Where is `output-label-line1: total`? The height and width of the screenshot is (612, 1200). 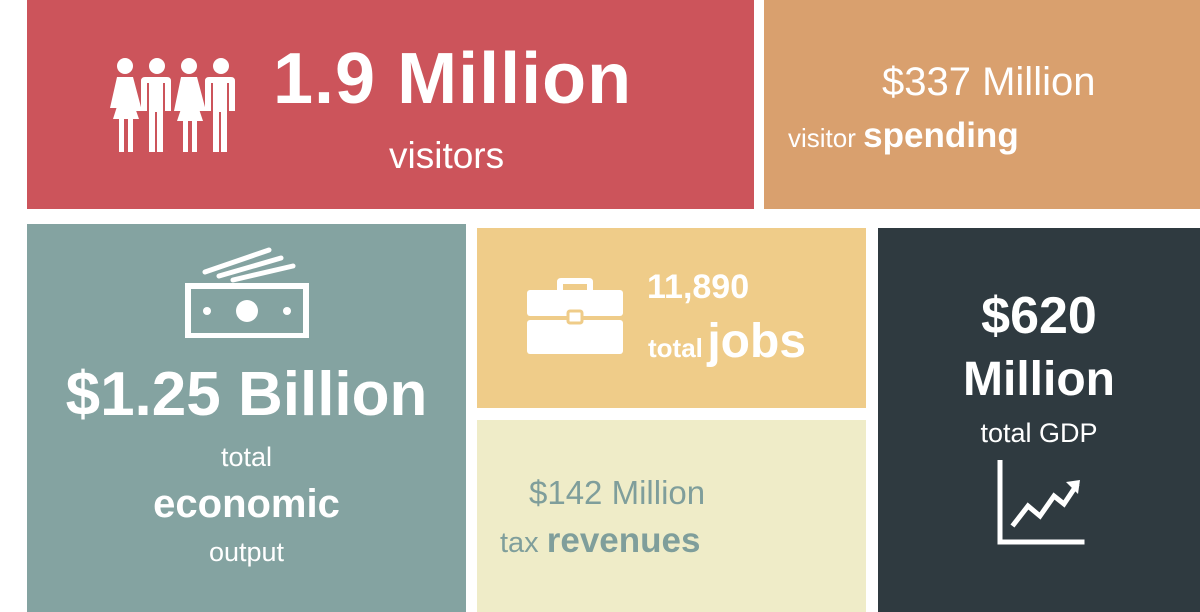
output-label-line1: total is located at coordinates (246, 457).